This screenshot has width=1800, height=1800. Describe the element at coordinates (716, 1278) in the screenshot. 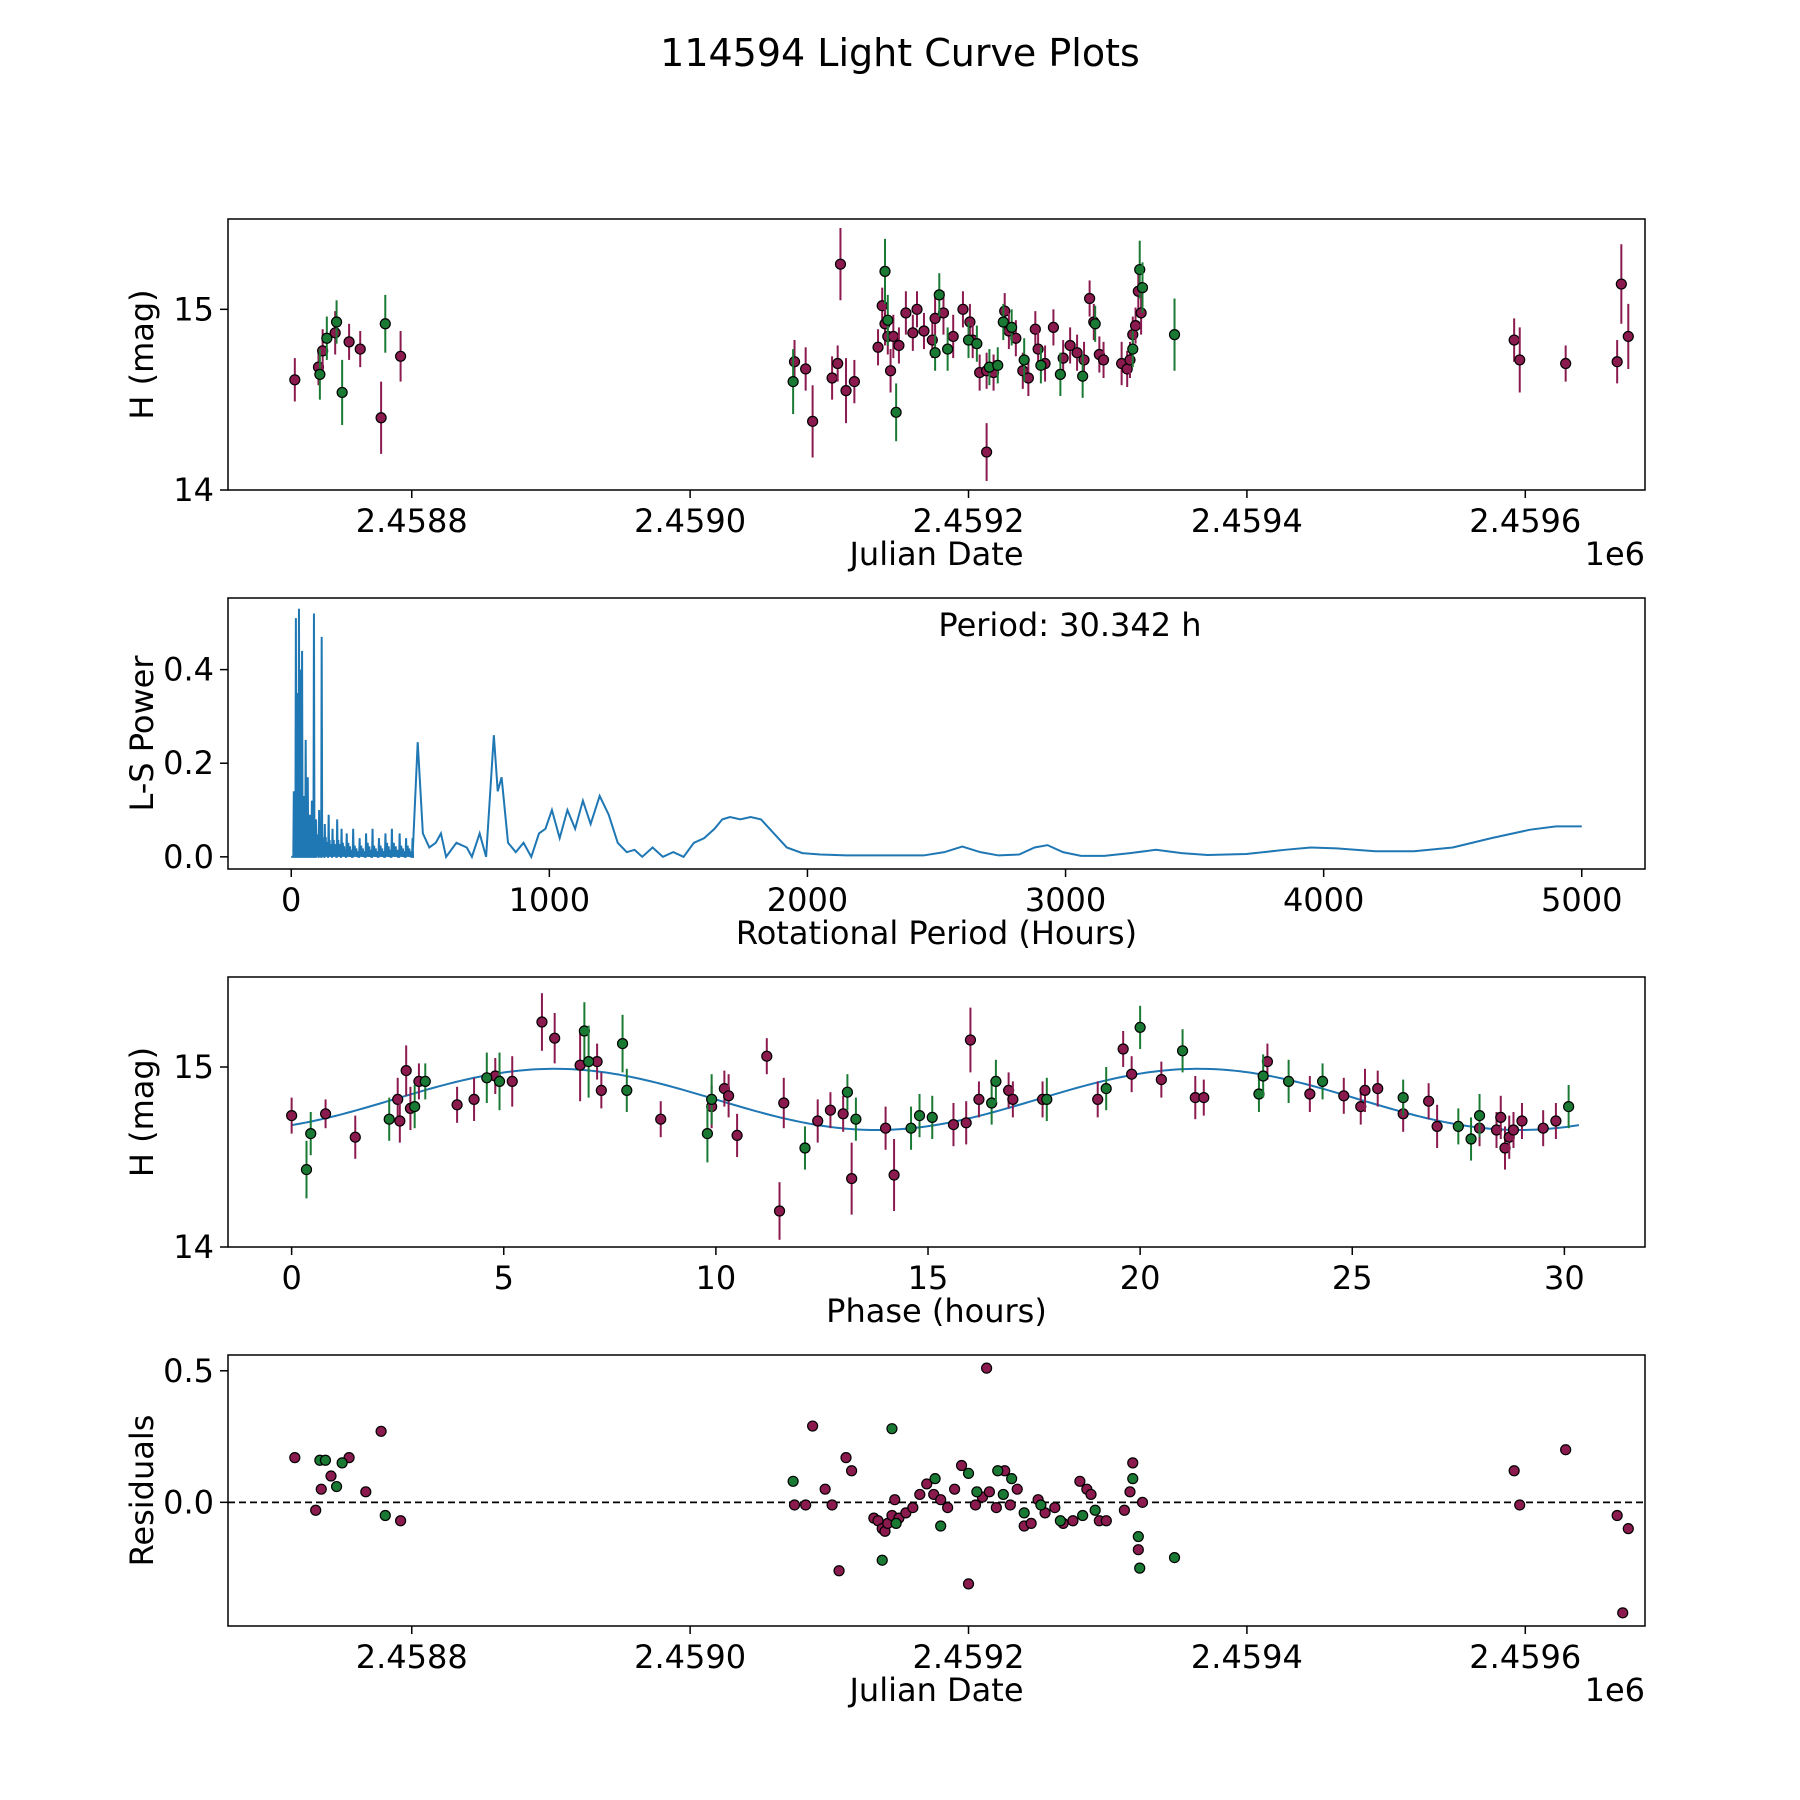

I see `x-tick-label: 10` at that location.